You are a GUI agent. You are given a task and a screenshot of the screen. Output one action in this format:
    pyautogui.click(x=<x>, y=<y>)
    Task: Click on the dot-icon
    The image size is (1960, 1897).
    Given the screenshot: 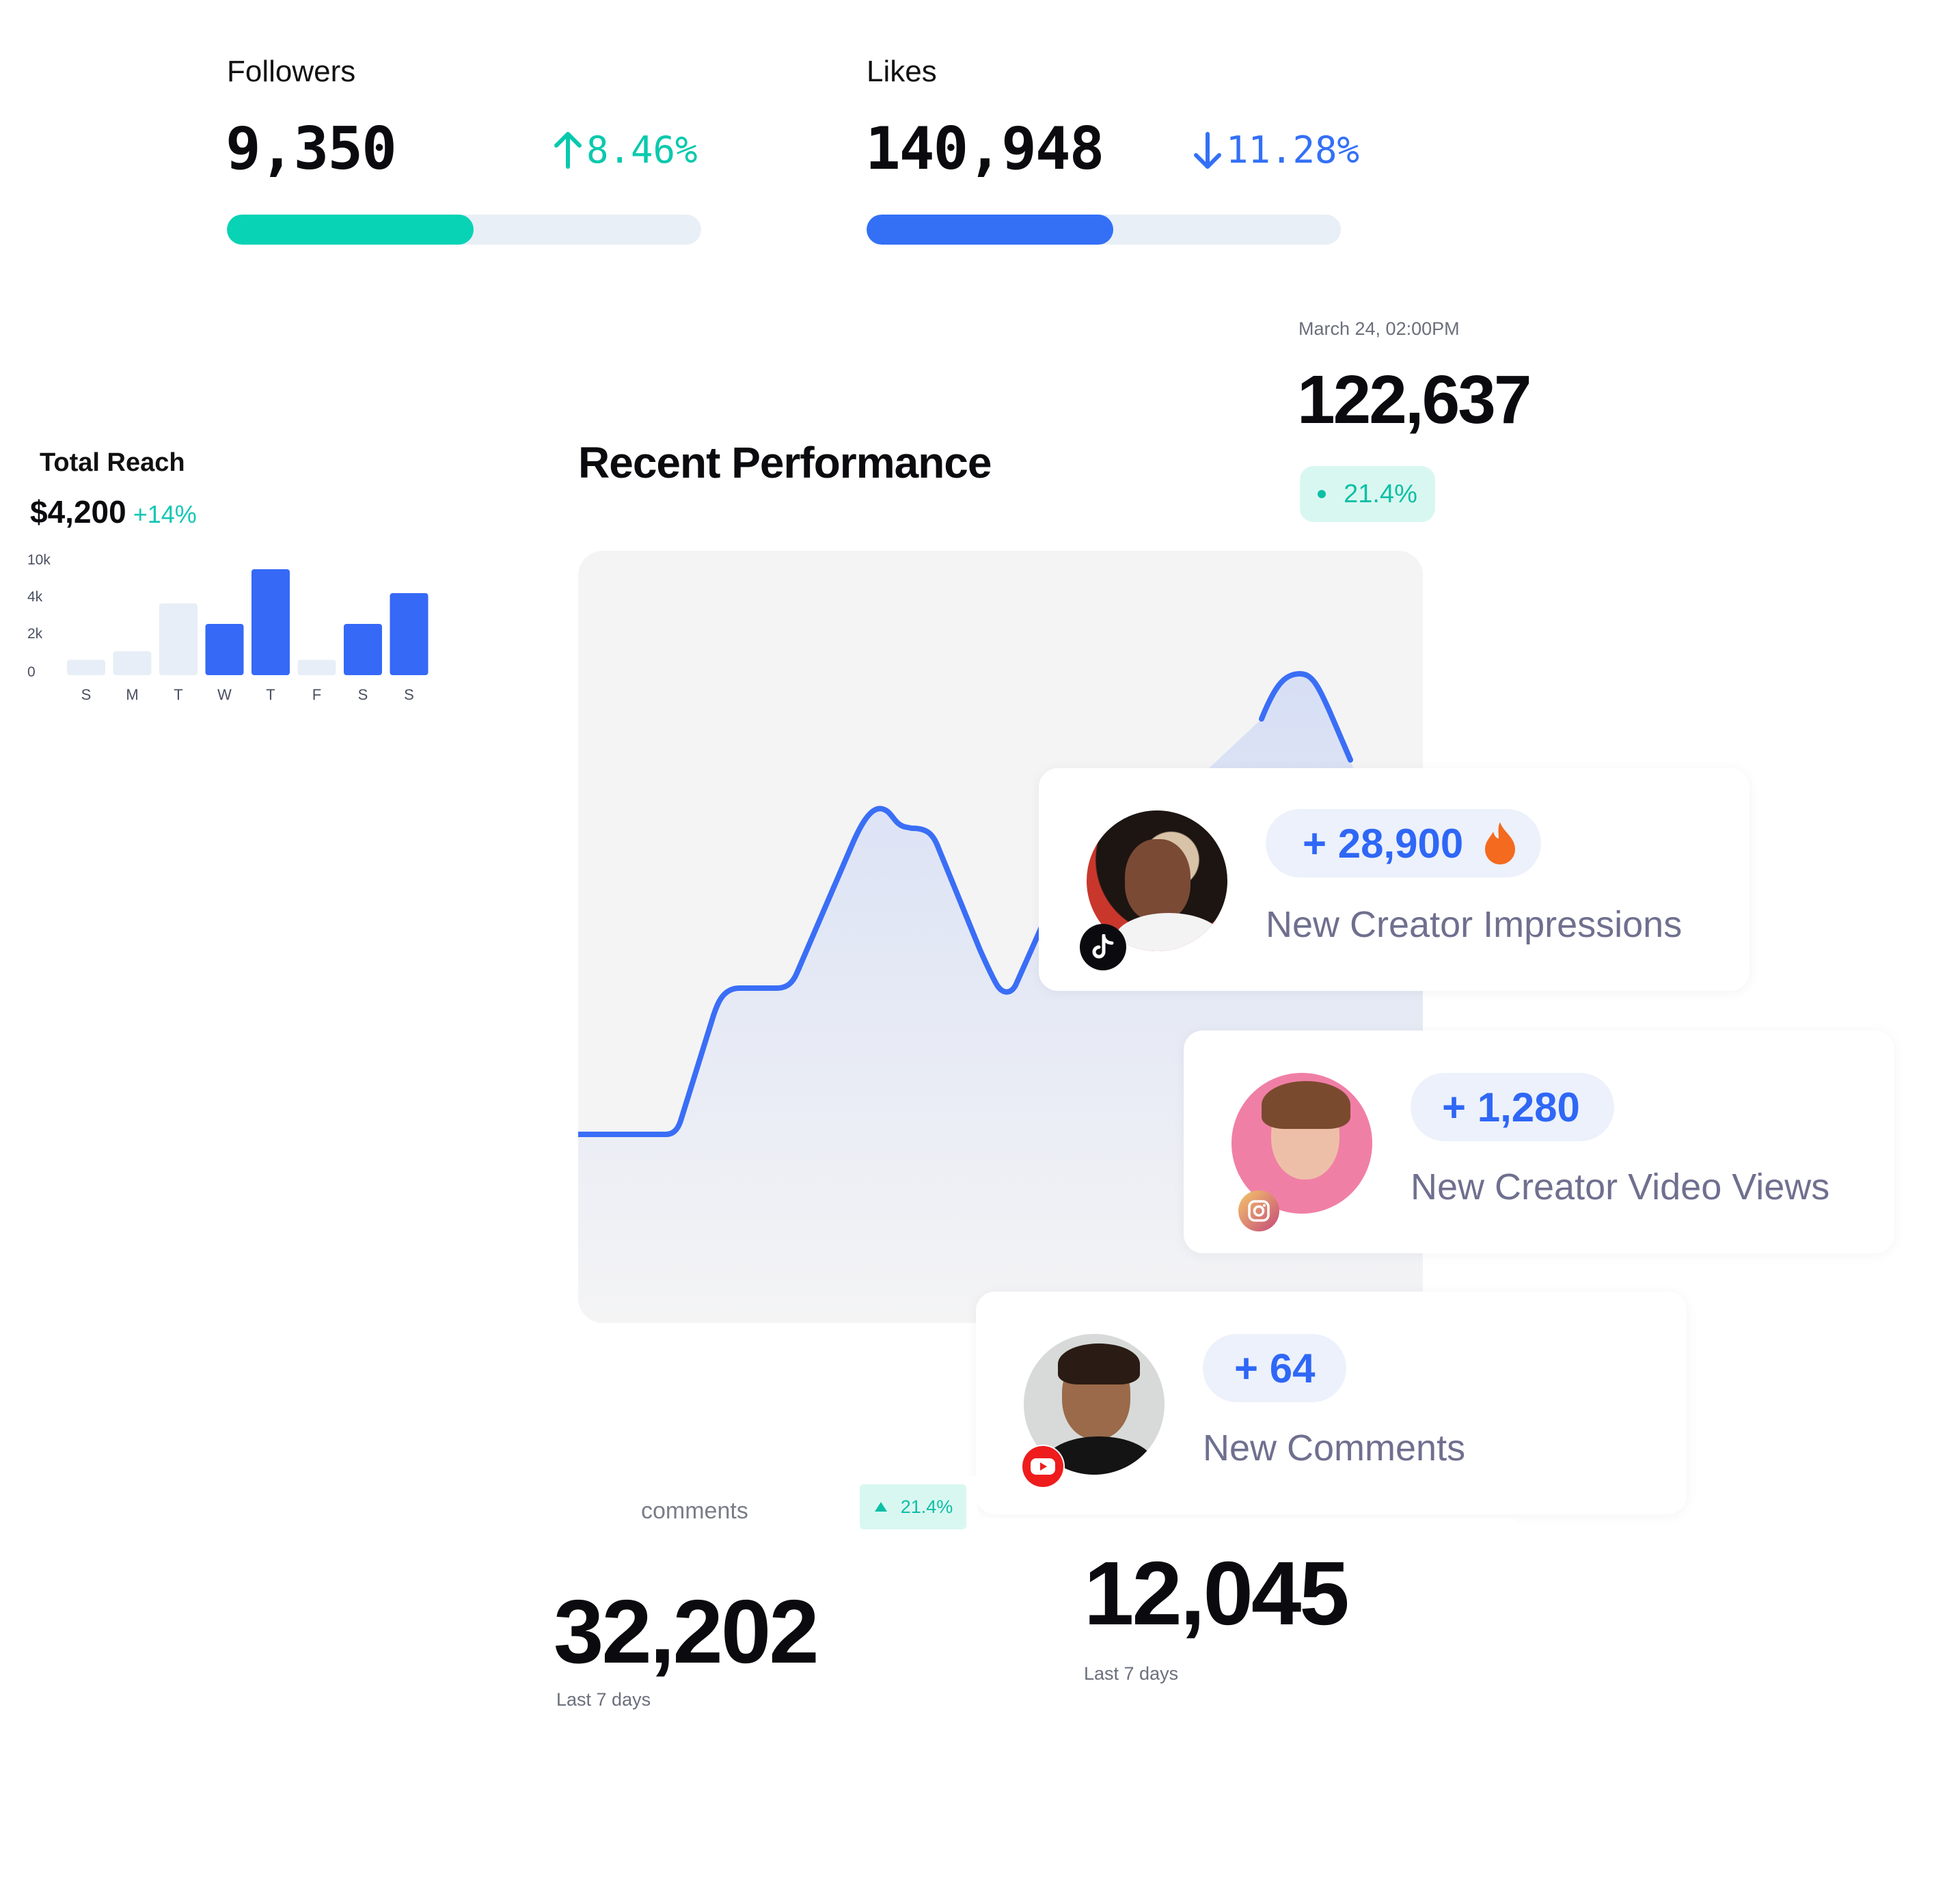 What is the action you would take?
    pyautogui.click(x=1322, y=494)
    